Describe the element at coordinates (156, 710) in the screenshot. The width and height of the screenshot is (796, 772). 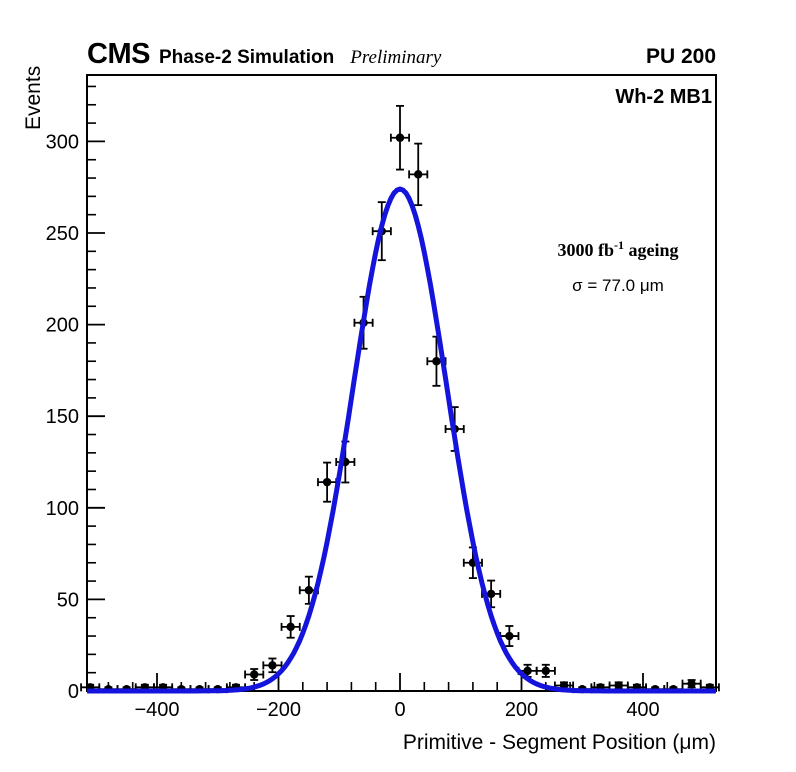
I see `x-tick-label: −400` at that location.